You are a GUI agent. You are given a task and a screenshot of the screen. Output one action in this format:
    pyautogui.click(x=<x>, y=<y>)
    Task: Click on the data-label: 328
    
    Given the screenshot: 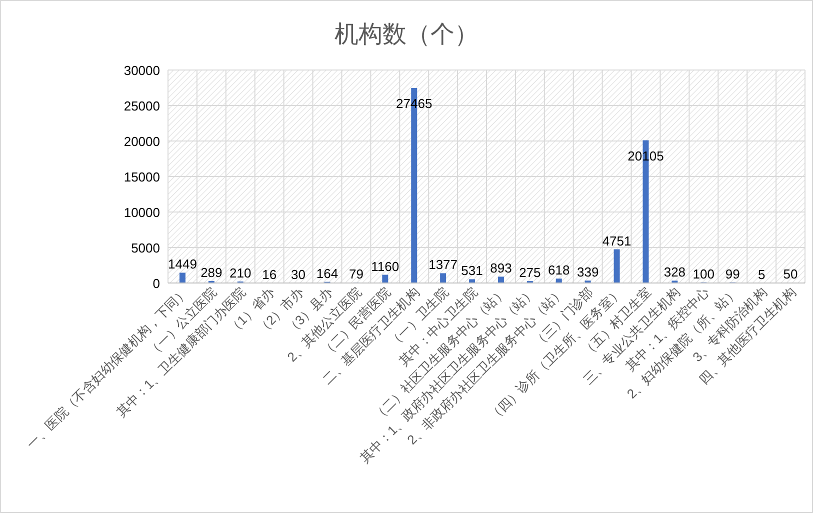 What is the action you would take?
    pyautogui.click(x=675, y=272)
    